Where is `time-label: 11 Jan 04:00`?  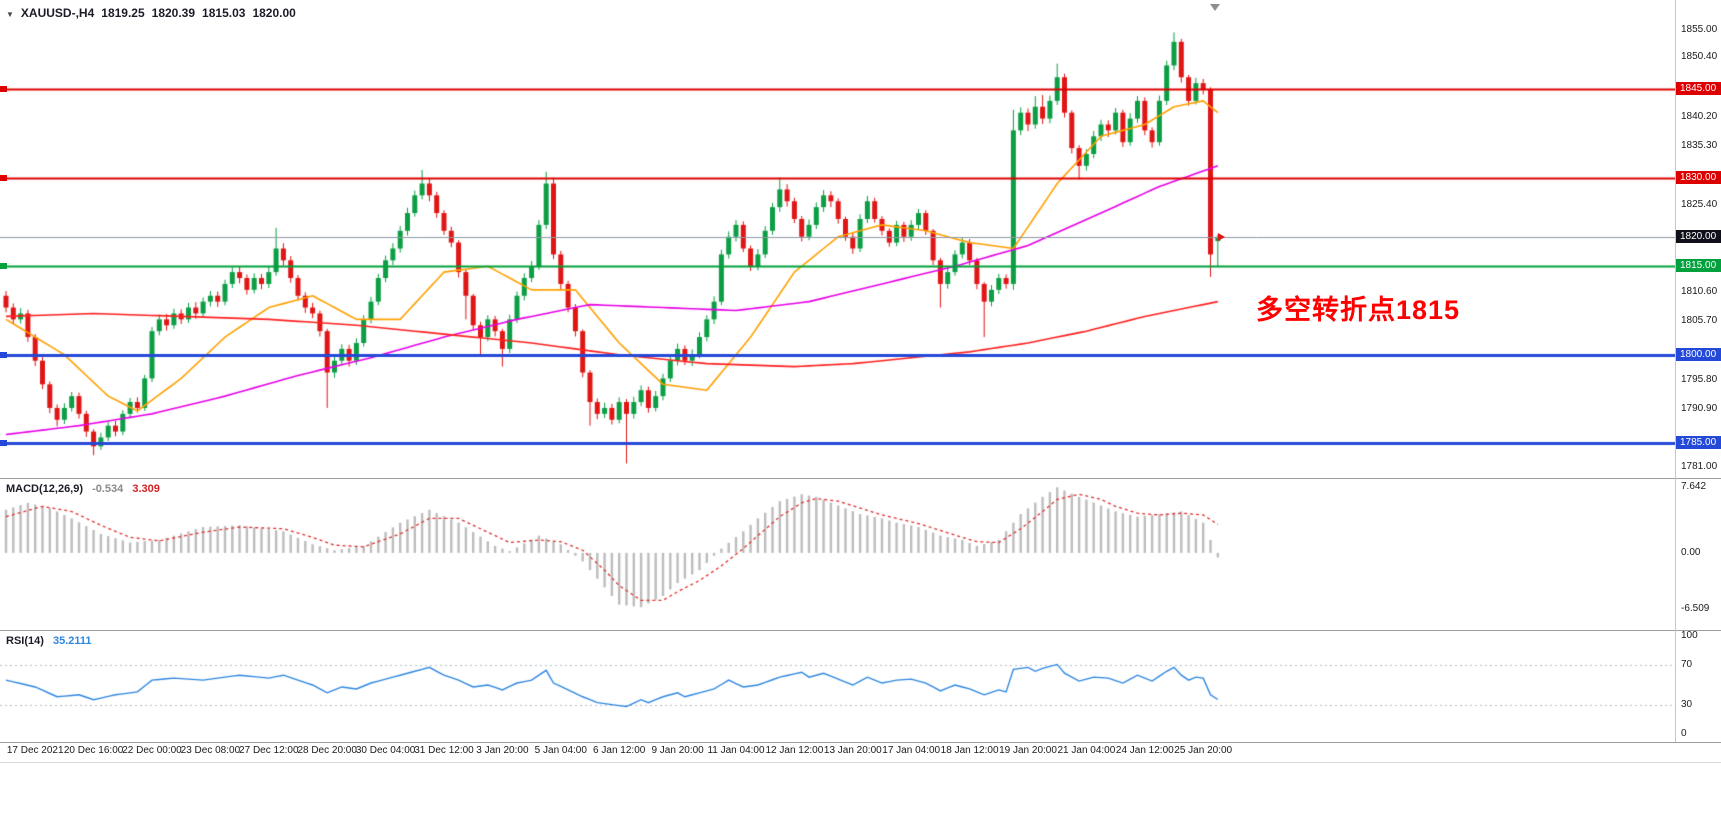 time-label: 11 Jan 04:00 is located at coordinates (736, 750).